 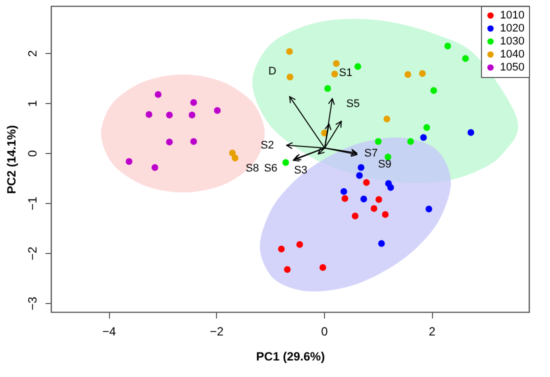 What do you see at coordinates (512, 28) in the screenshot?
I see `legend-label: 1020` at bounding box center [512, 28].